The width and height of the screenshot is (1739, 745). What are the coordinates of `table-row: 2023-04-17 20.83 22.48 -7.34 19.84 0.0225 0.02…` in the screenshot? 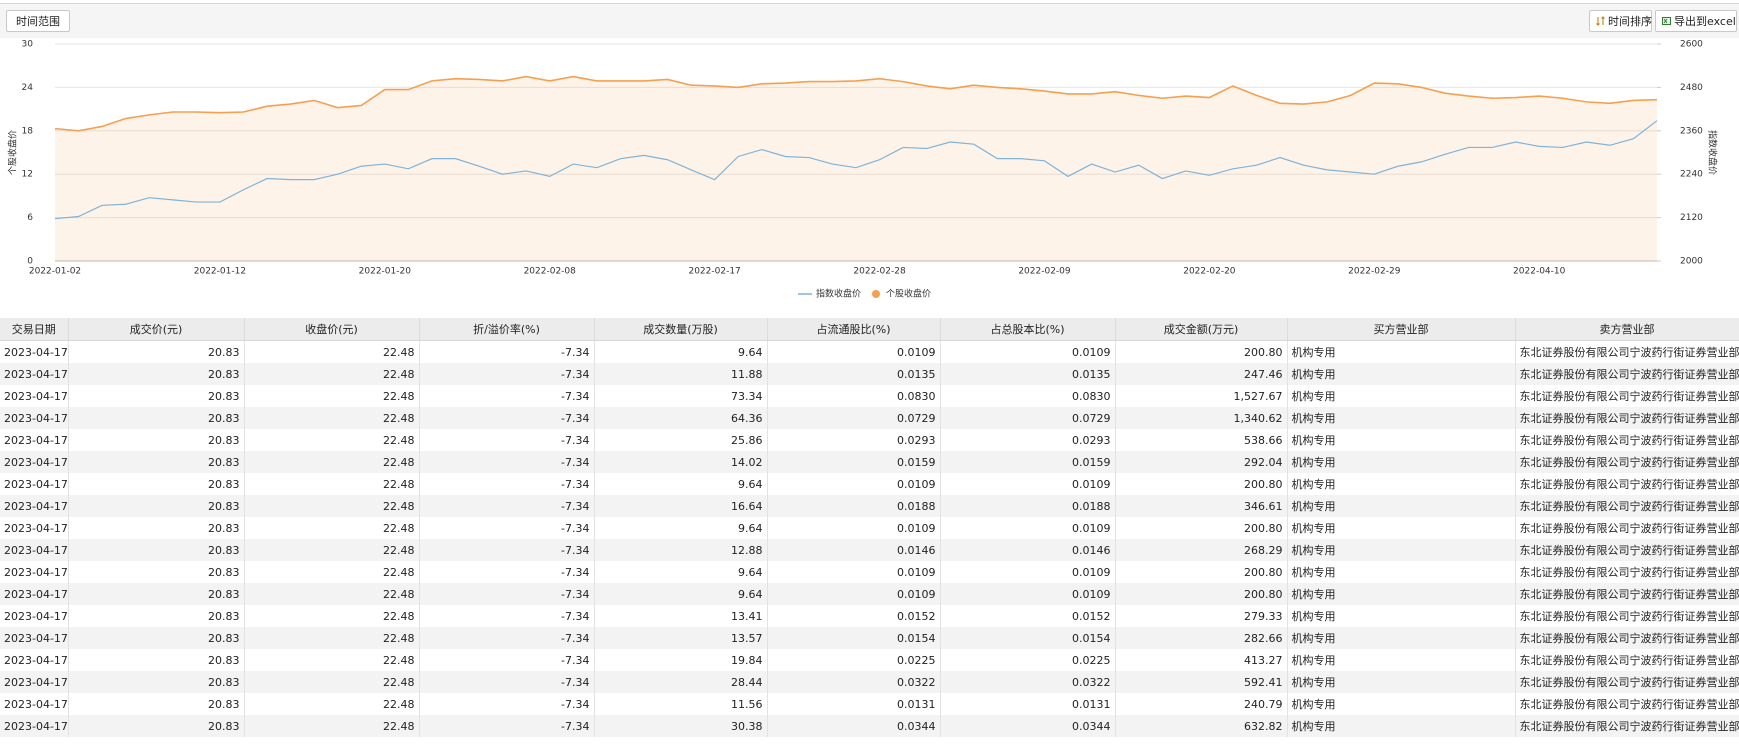 It's located at (869, 660).